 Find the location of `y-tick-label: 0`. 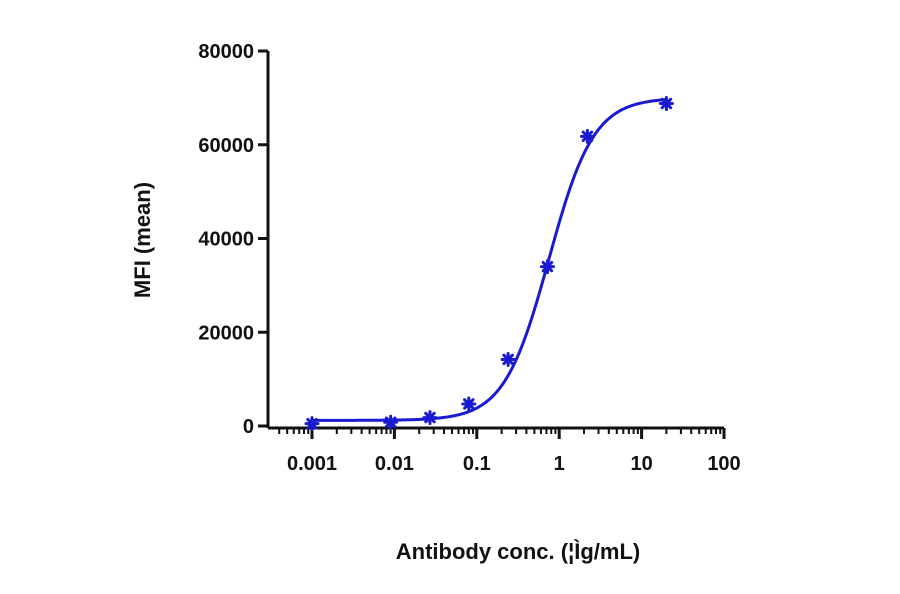

y-tick-label: 0 is located at coordinates (248, 427).